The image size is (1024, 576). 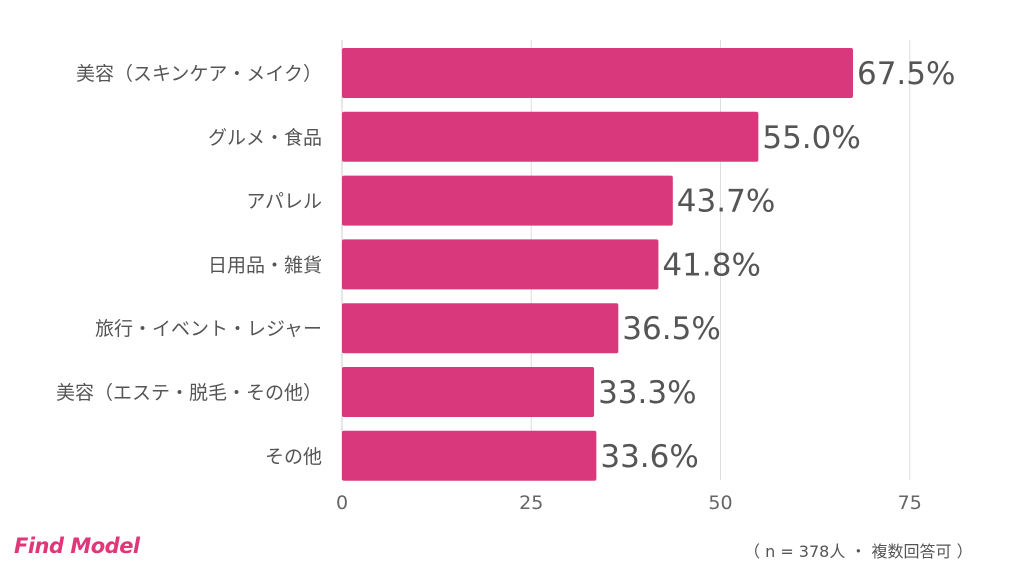 I want to click on category-label-0: 美容（スキンケア・メイク）, so click(x=199, y=74).